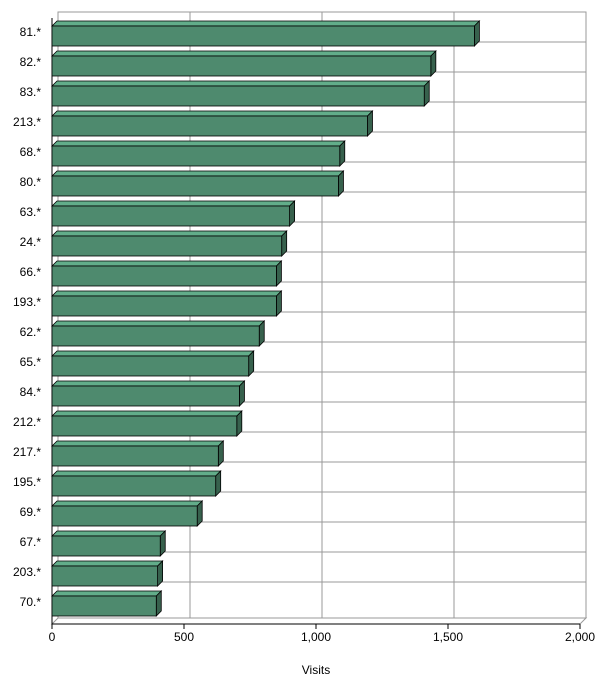 The height and width of the screenshot is (694, 600). Describe the element at coordinates (27, 302) in the screenshot. I see `y-tick-label: 193.*` at that location.